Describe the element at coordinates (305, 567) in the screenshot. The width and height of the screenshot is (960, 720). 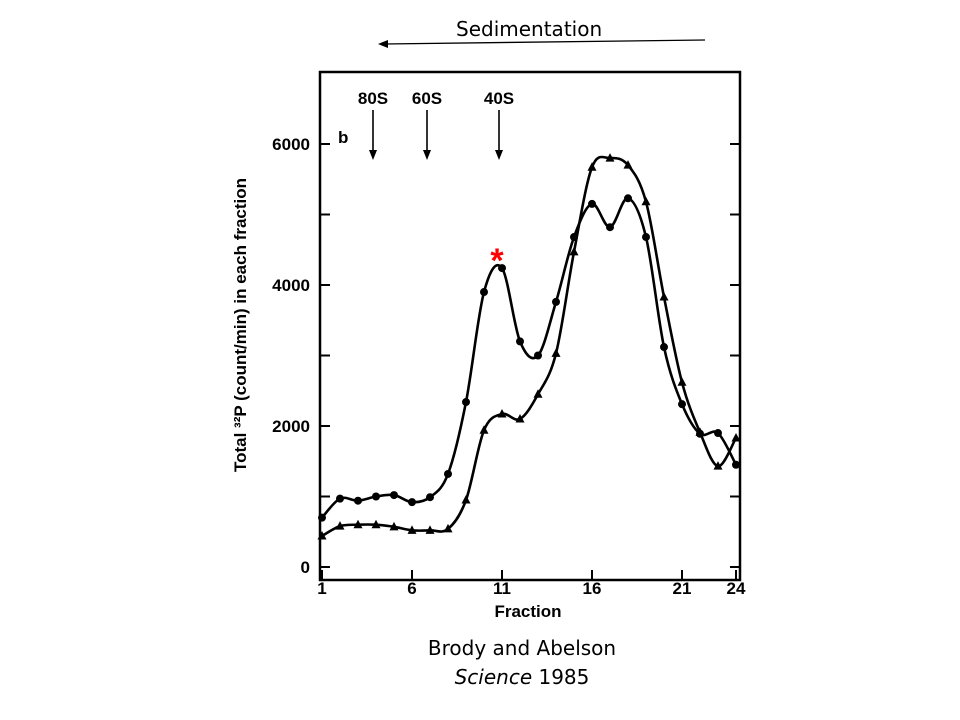
I see `y-tick-label: 0` at that location.